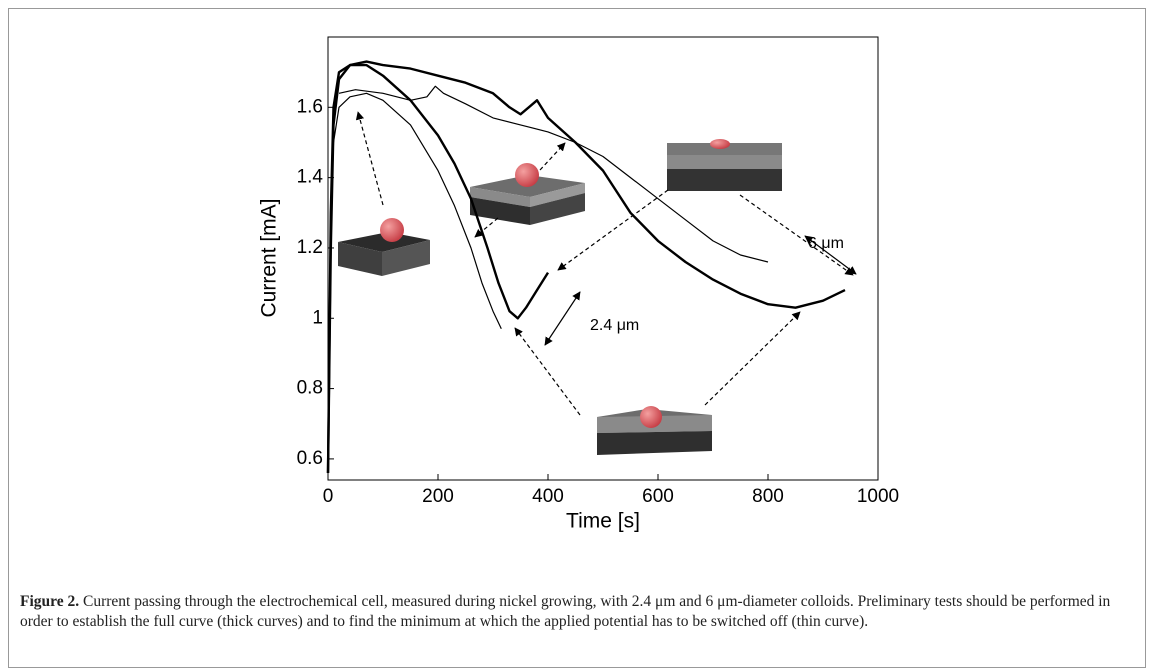  Describe the element at coordinates (310, 458) in the screenshot. I see `y-tick-label: 0.6` at that location.